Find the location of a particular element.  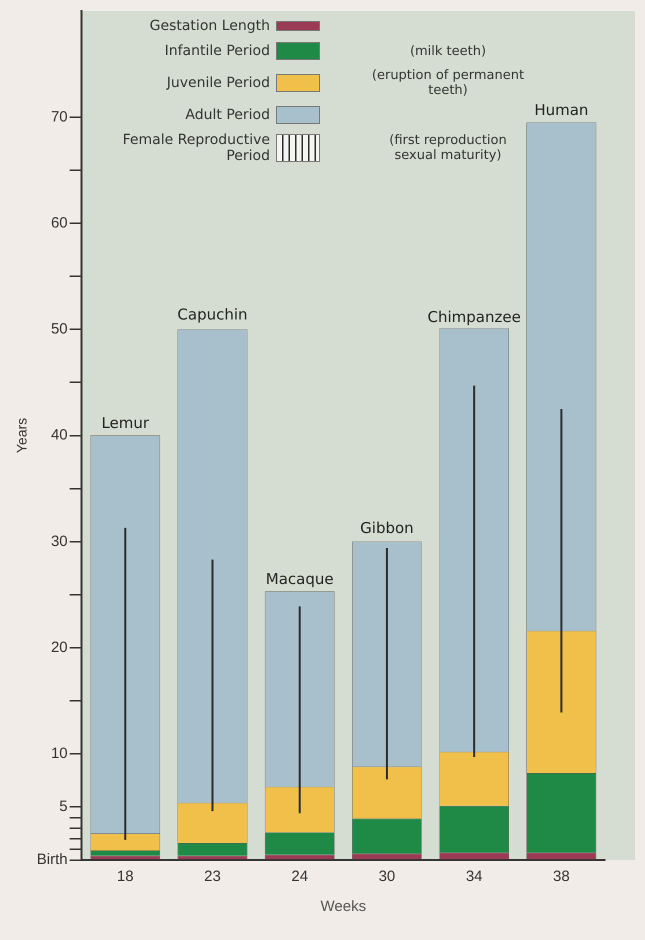

legend-label: Juvenile Period is located at coordinates (217, 83).